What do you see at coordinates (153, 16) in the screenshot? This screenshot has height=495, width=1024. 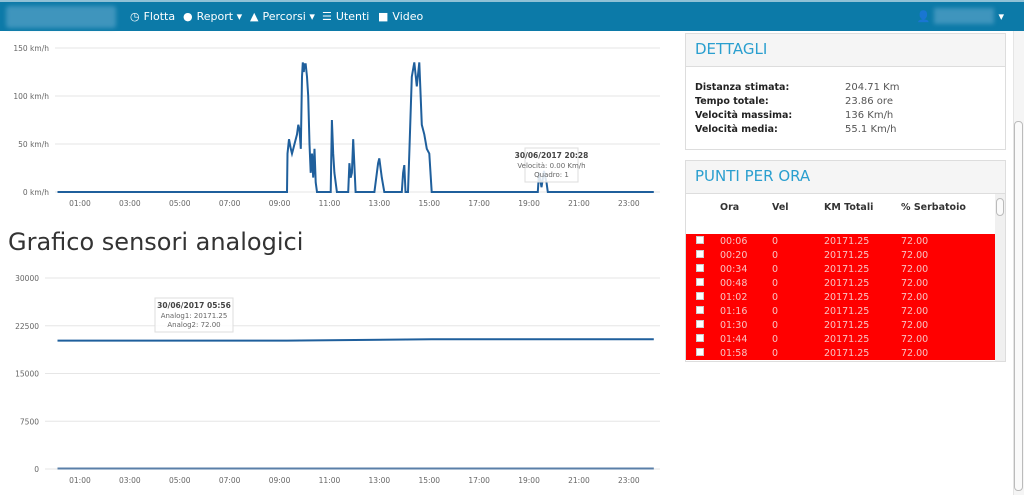 I see `nav-flotta: ◷ Flotta` at bounding box center [153, 16].